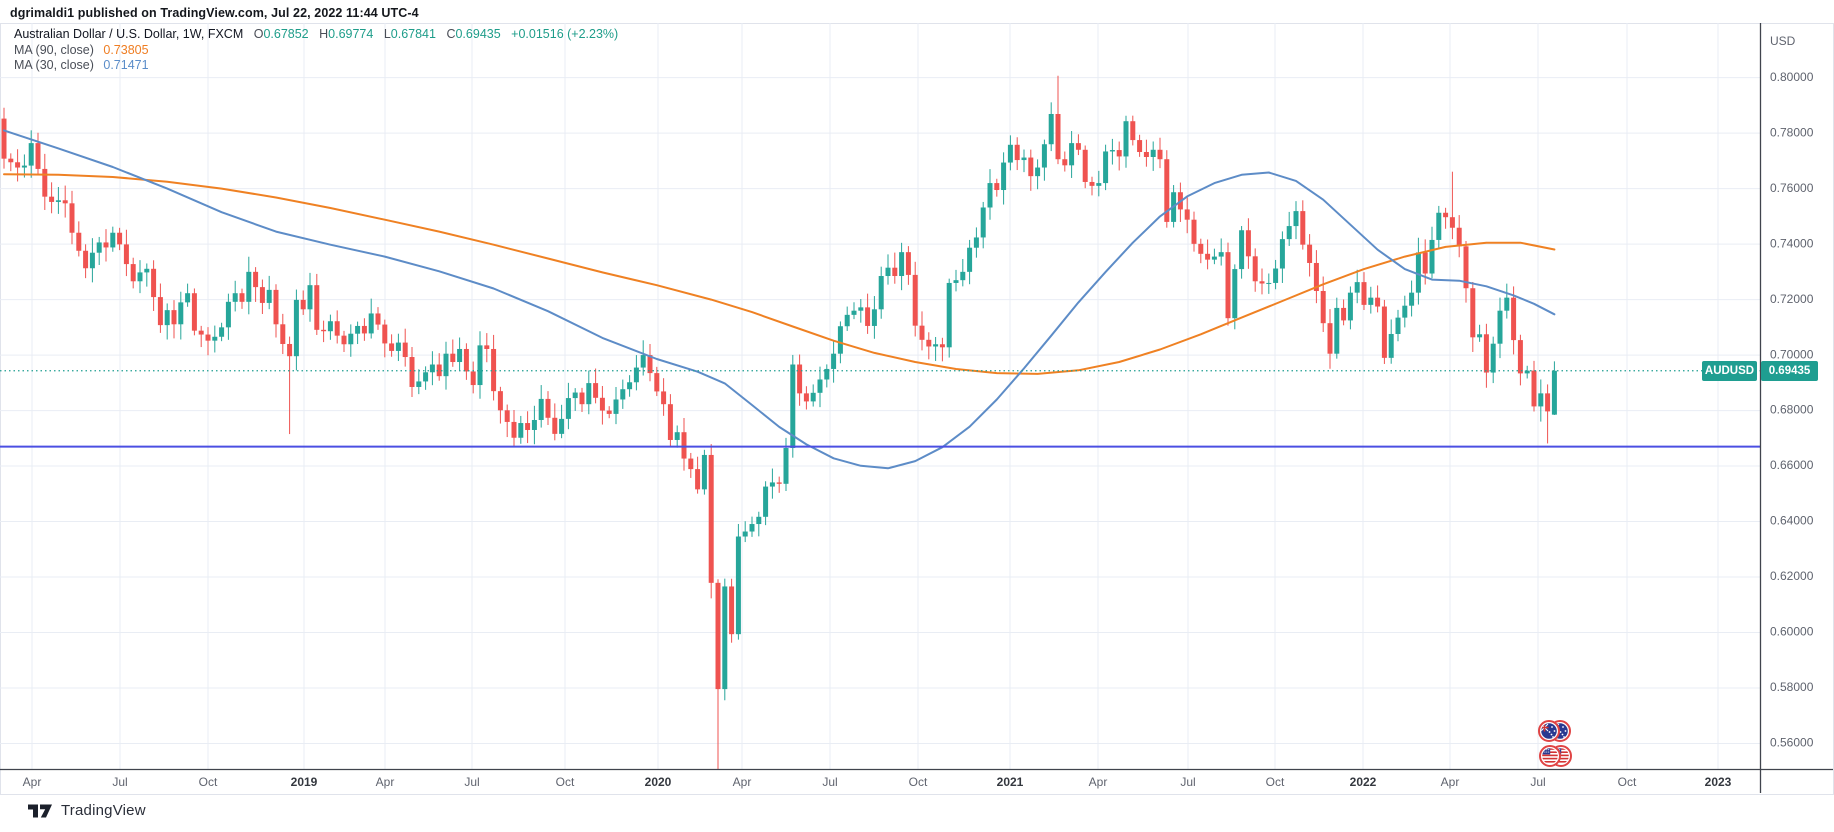  Describe the element at coordinates (1792, 521) in the screenshot. I see `svg-text: 0.64000` at that location.